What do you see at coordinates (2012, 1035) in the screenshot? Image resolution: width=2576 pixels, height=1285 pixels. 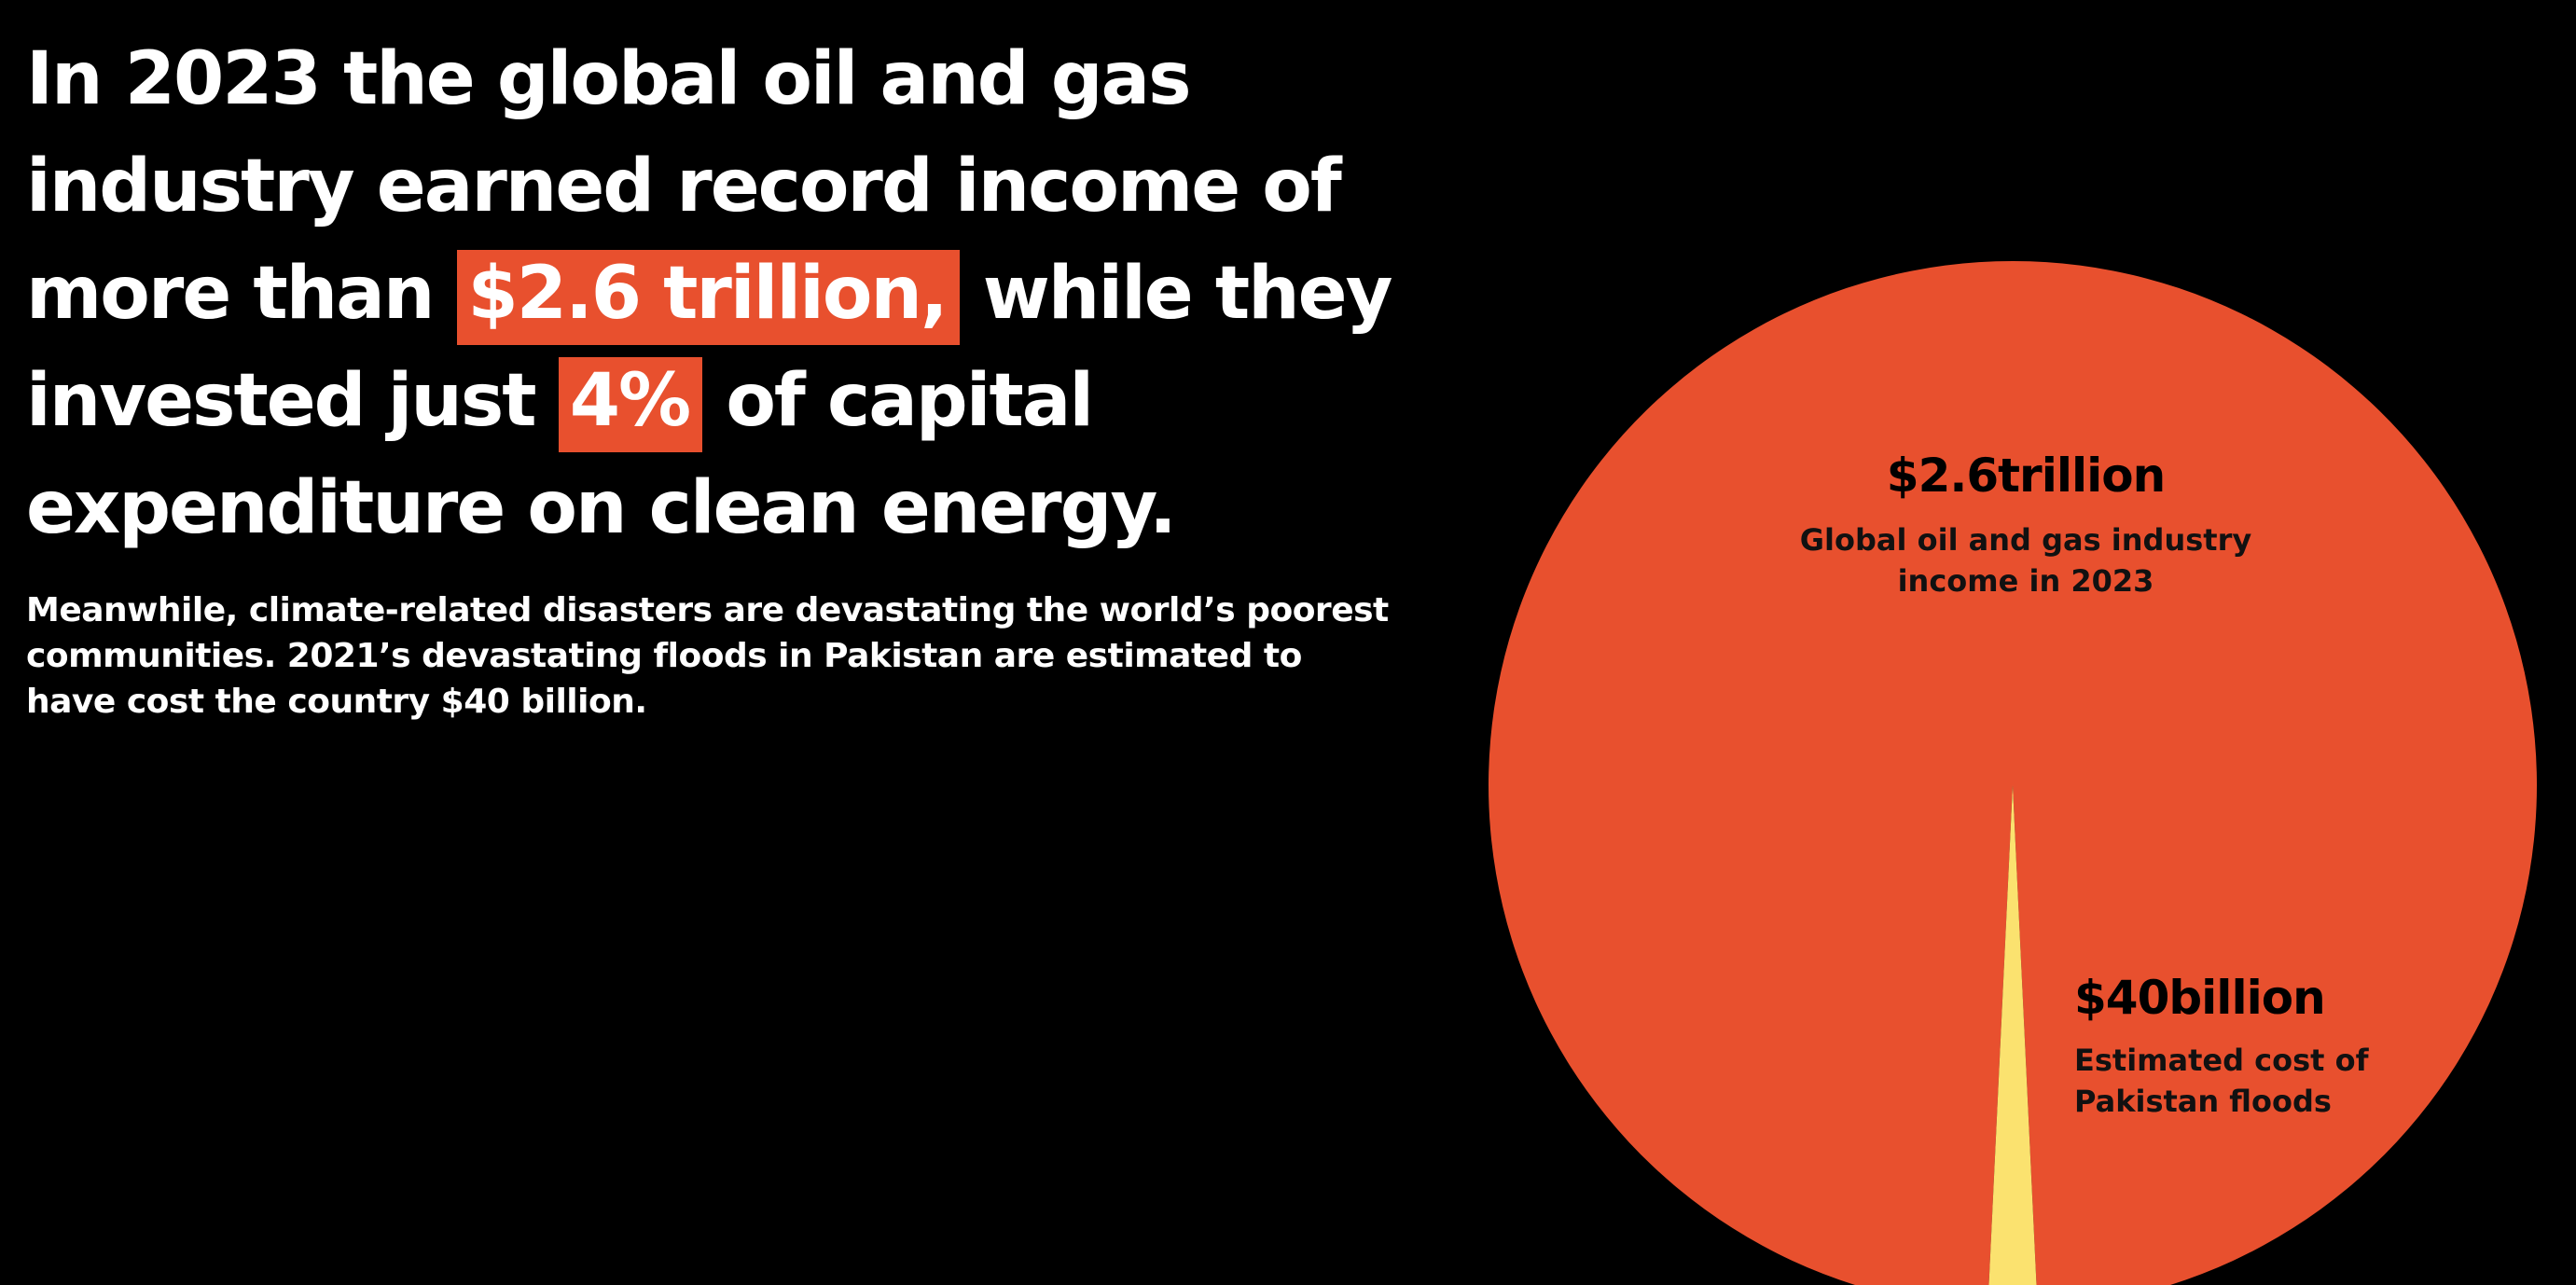 I see `pie-slice-pakistan-floods` at bounding box center [2012, 1035].